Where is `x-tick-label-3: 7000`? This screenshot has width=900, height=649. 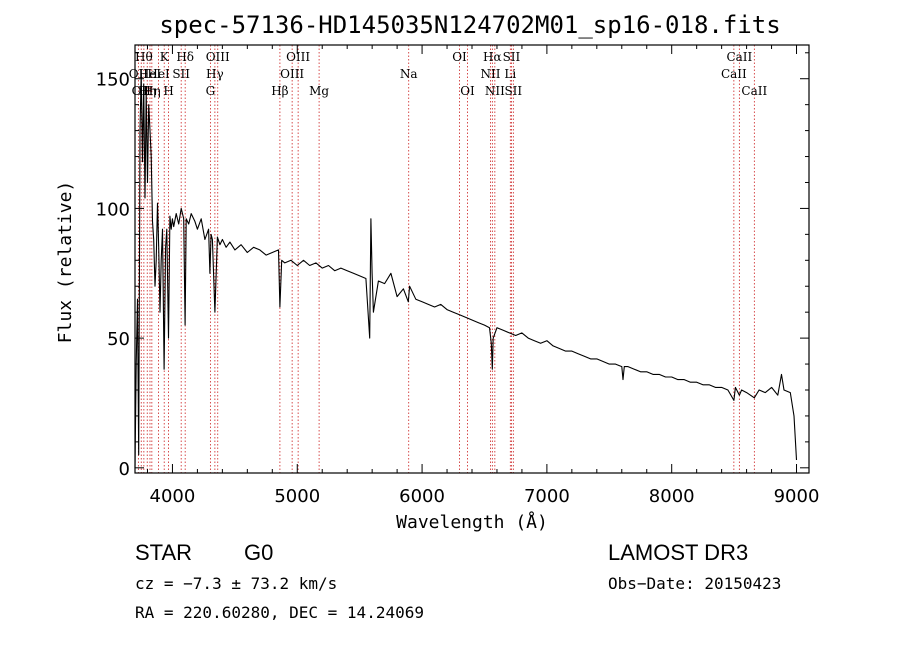
x-tick-label-3: 7000 is located at coordinates (547, 496).